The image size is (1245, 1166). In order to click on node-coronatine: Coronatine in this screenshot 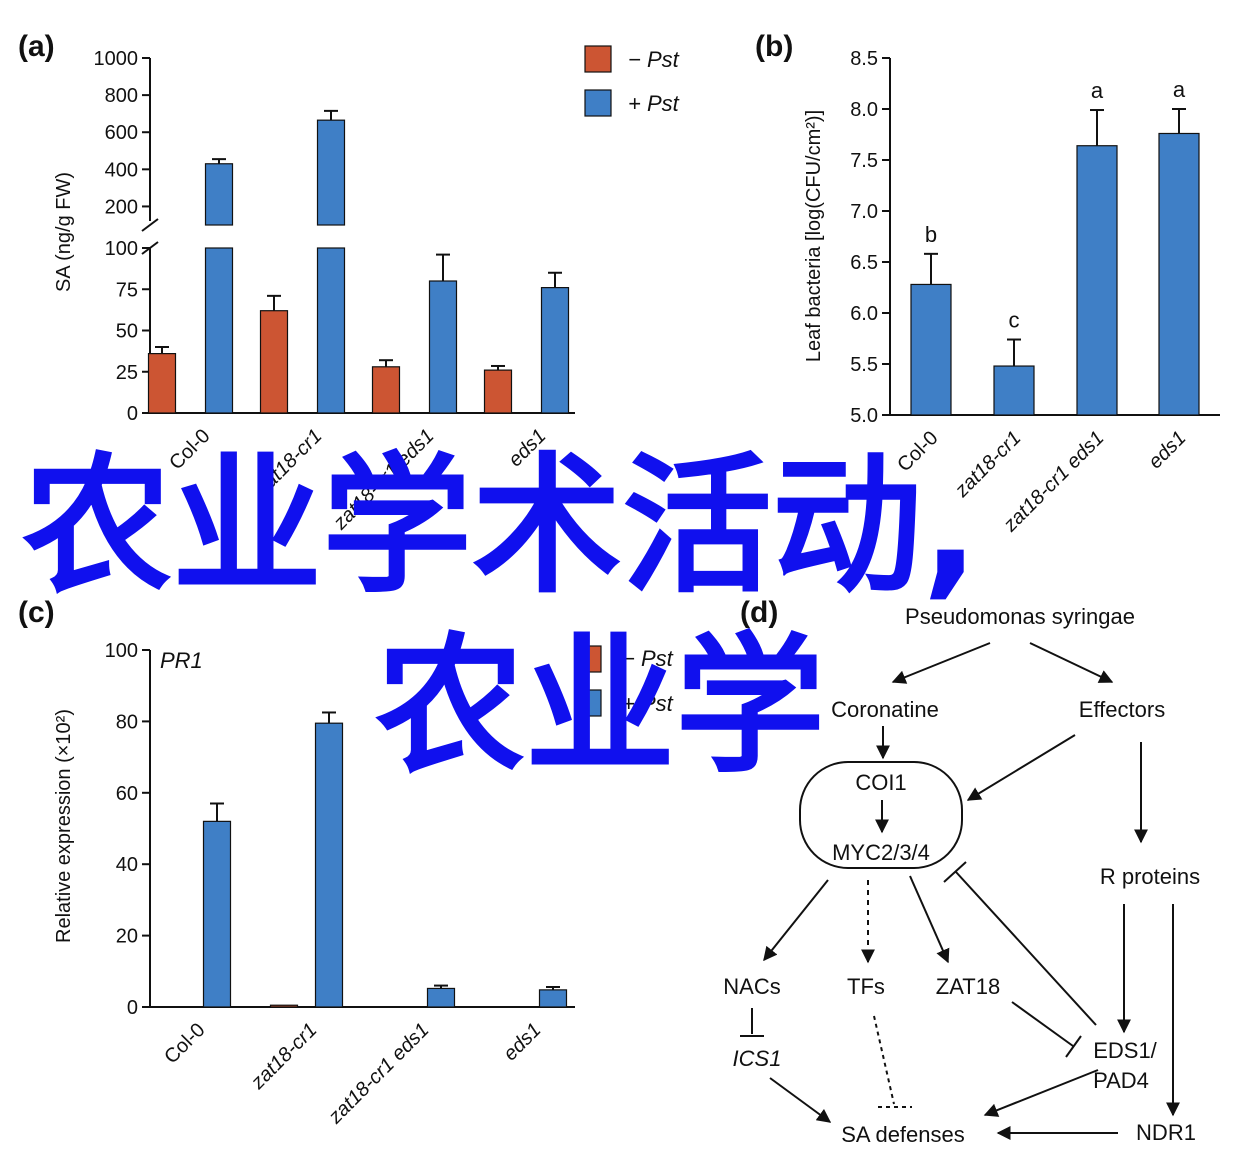, I will do `click(885, 709)`.